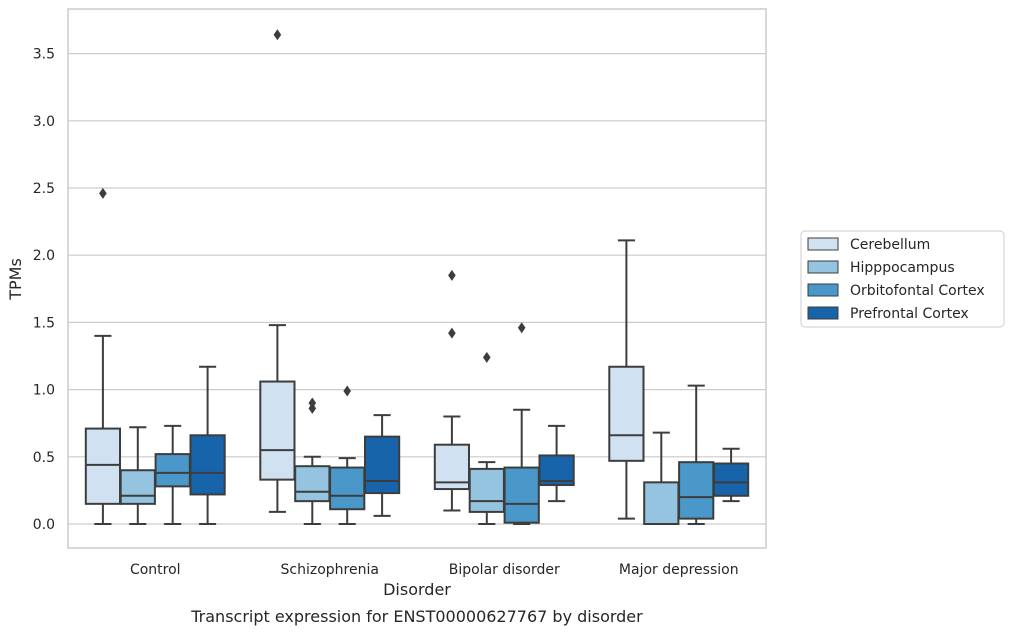 The width and height of the screenshot is (1014, 634). Describe the element at coordinates (15, 279) in the screenshot. I see `y-axis-label: TPMs` at that location.